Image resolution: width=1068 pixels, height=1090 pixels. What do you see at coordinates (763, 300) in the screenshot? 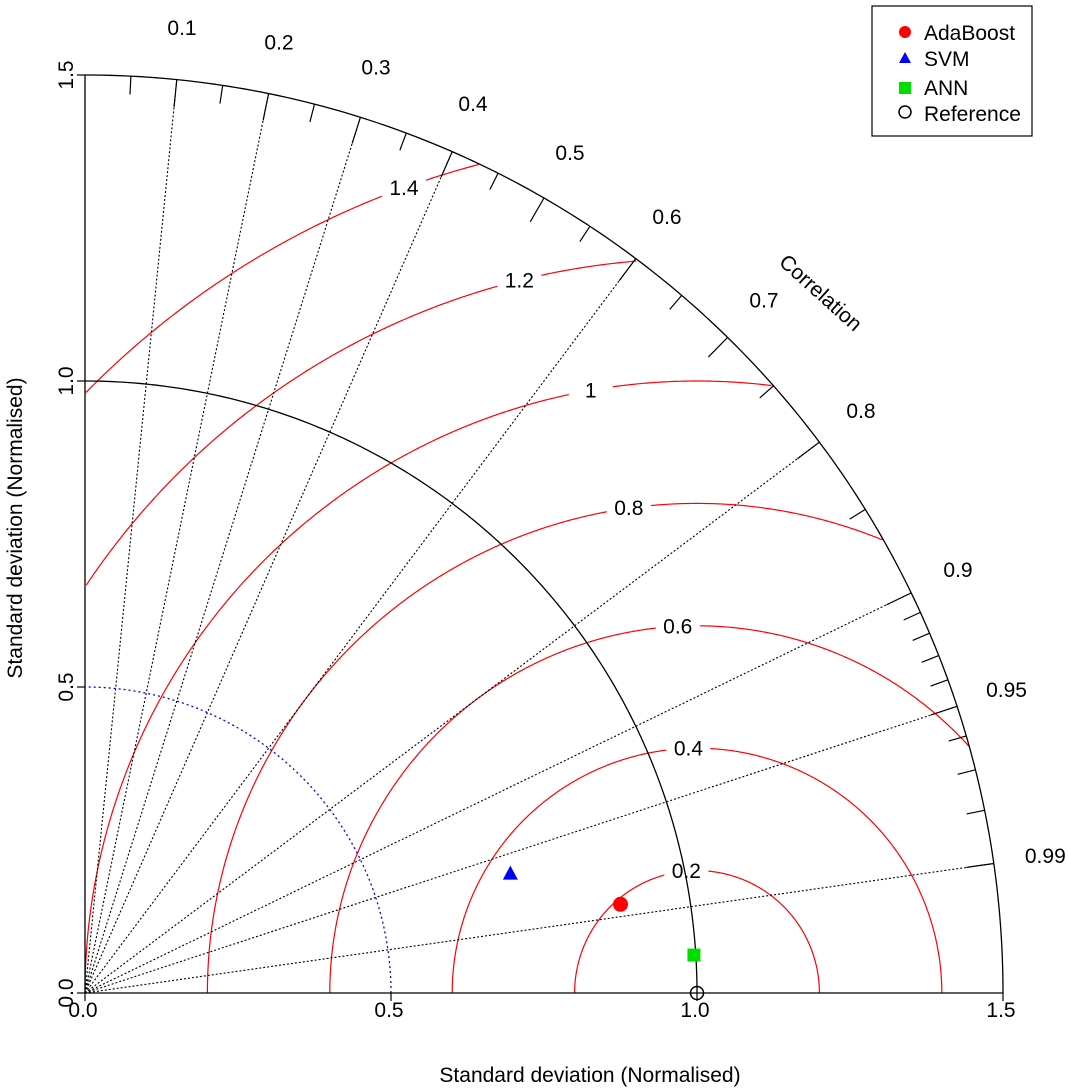
I see `correlation-tick-label: 0.7` at bounding box center [763, 300].